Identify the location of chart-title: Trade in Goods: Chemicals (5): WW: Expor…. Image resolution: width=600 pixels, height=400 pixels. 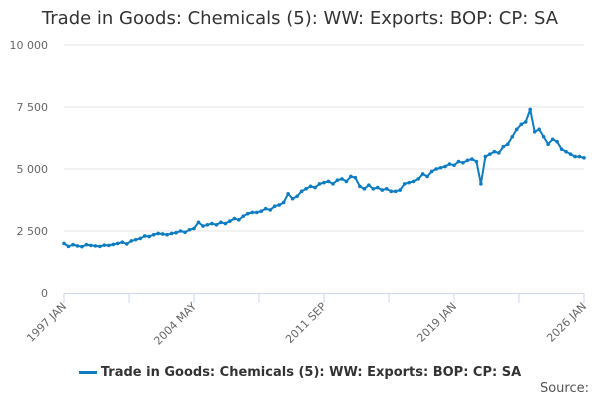
(300, 18).